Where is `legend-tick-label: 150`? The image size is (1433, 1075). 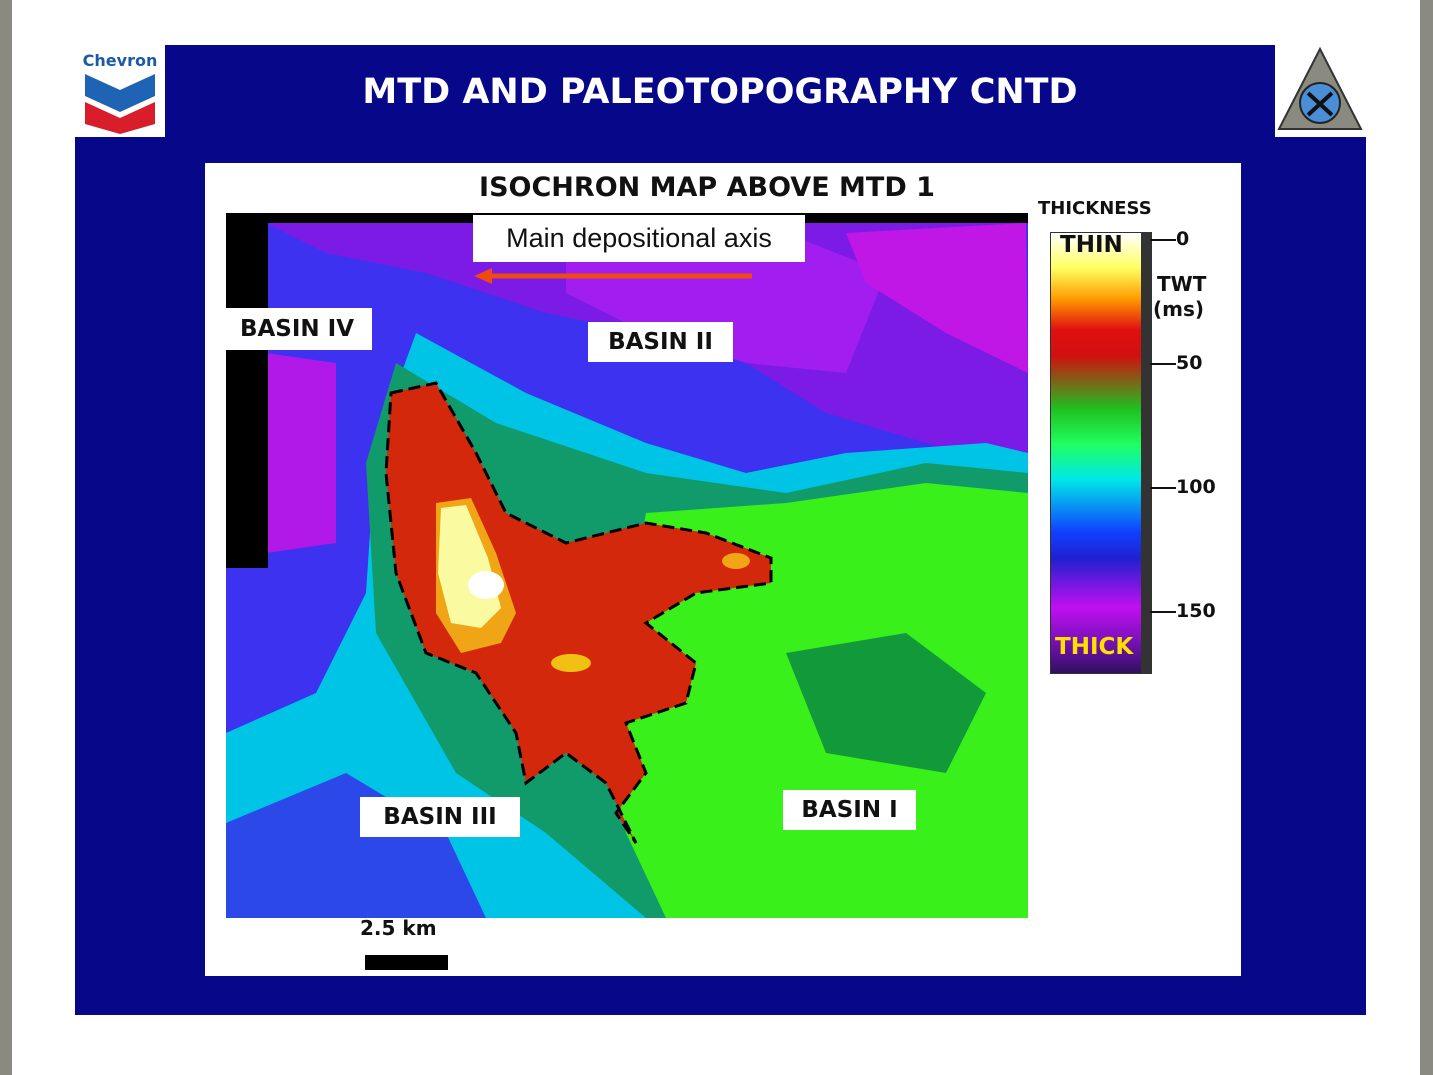 legend-tick-label: 150 is located at coordinates (1196, 611).